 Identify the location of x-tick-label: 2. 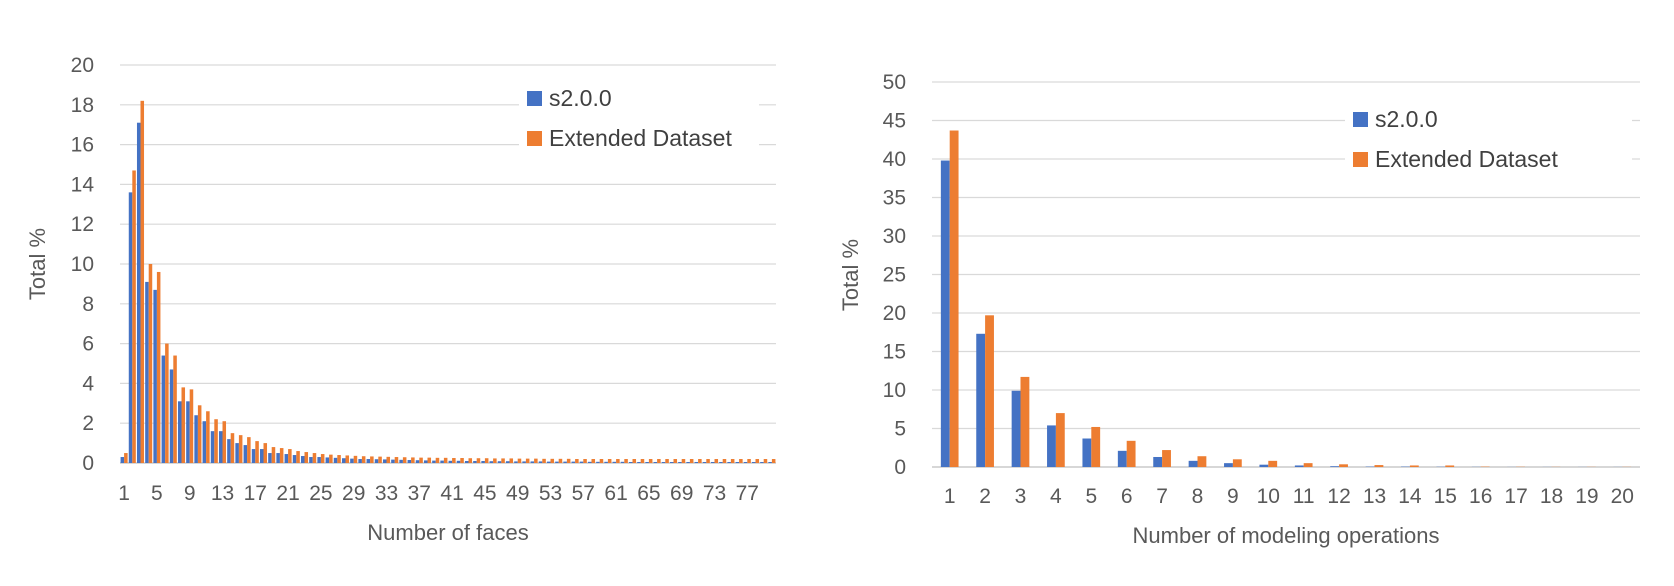
(985, 496).